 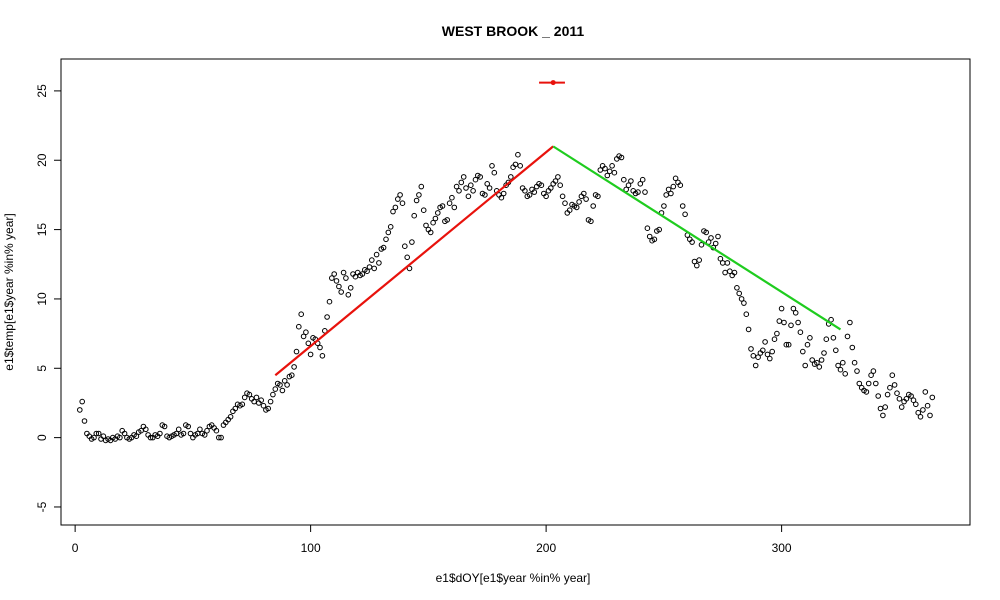 What do you see at coordinates (311, 548) in the screenshot?
I see `x-tick-label: 100` at bounding box center [311, 548].